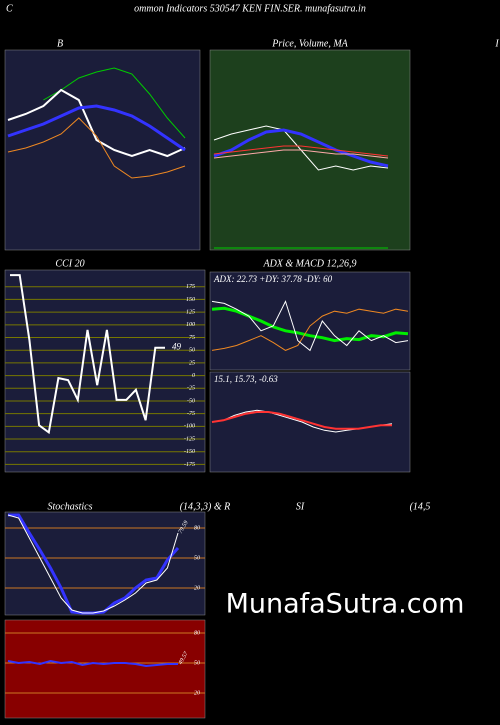 Image resolution: width=500 pixels, height=725 pixels. What do you see at coordinates (309, 263) in the screenshot?
I see `panel-title: ADX & MACD 12,26,9` at bounding box center [309, 263].